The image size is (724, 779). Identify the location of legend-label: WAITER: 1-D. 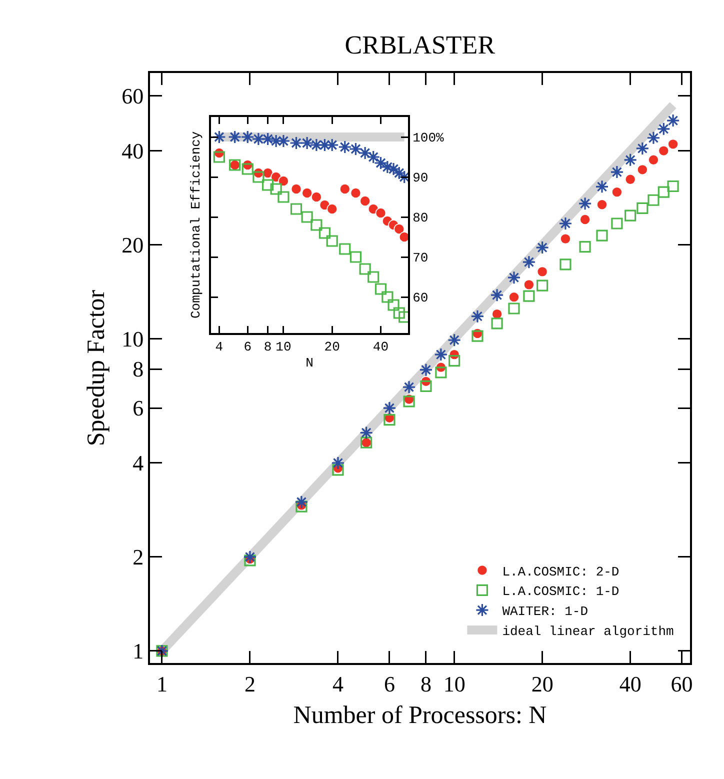
(545, 612).